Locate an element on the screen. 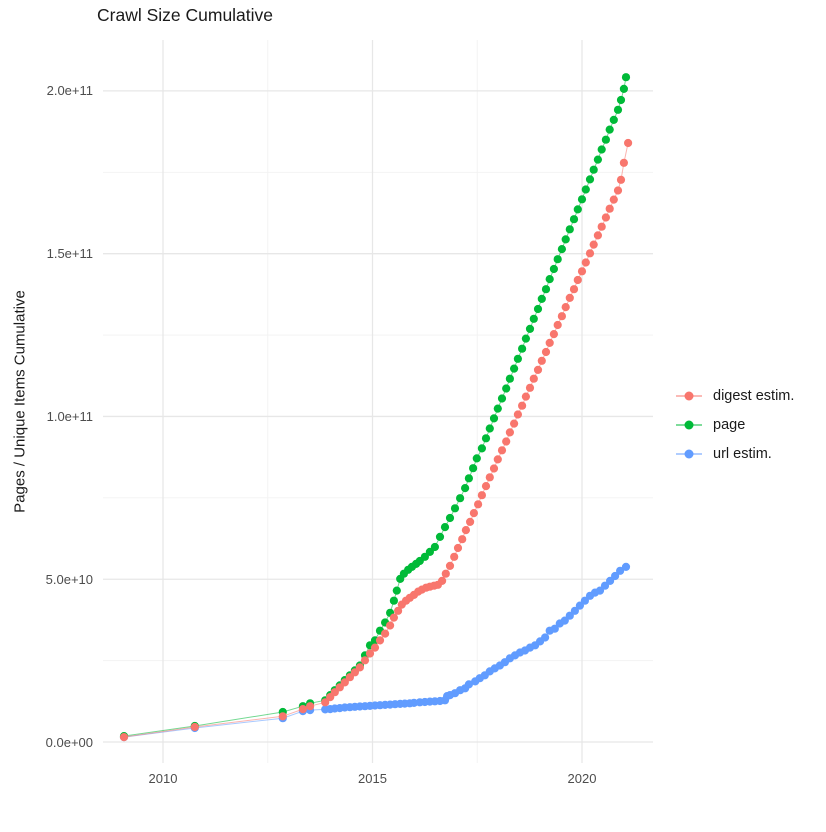  x-tick-label: 2020 is located at coordinates (582, 778).